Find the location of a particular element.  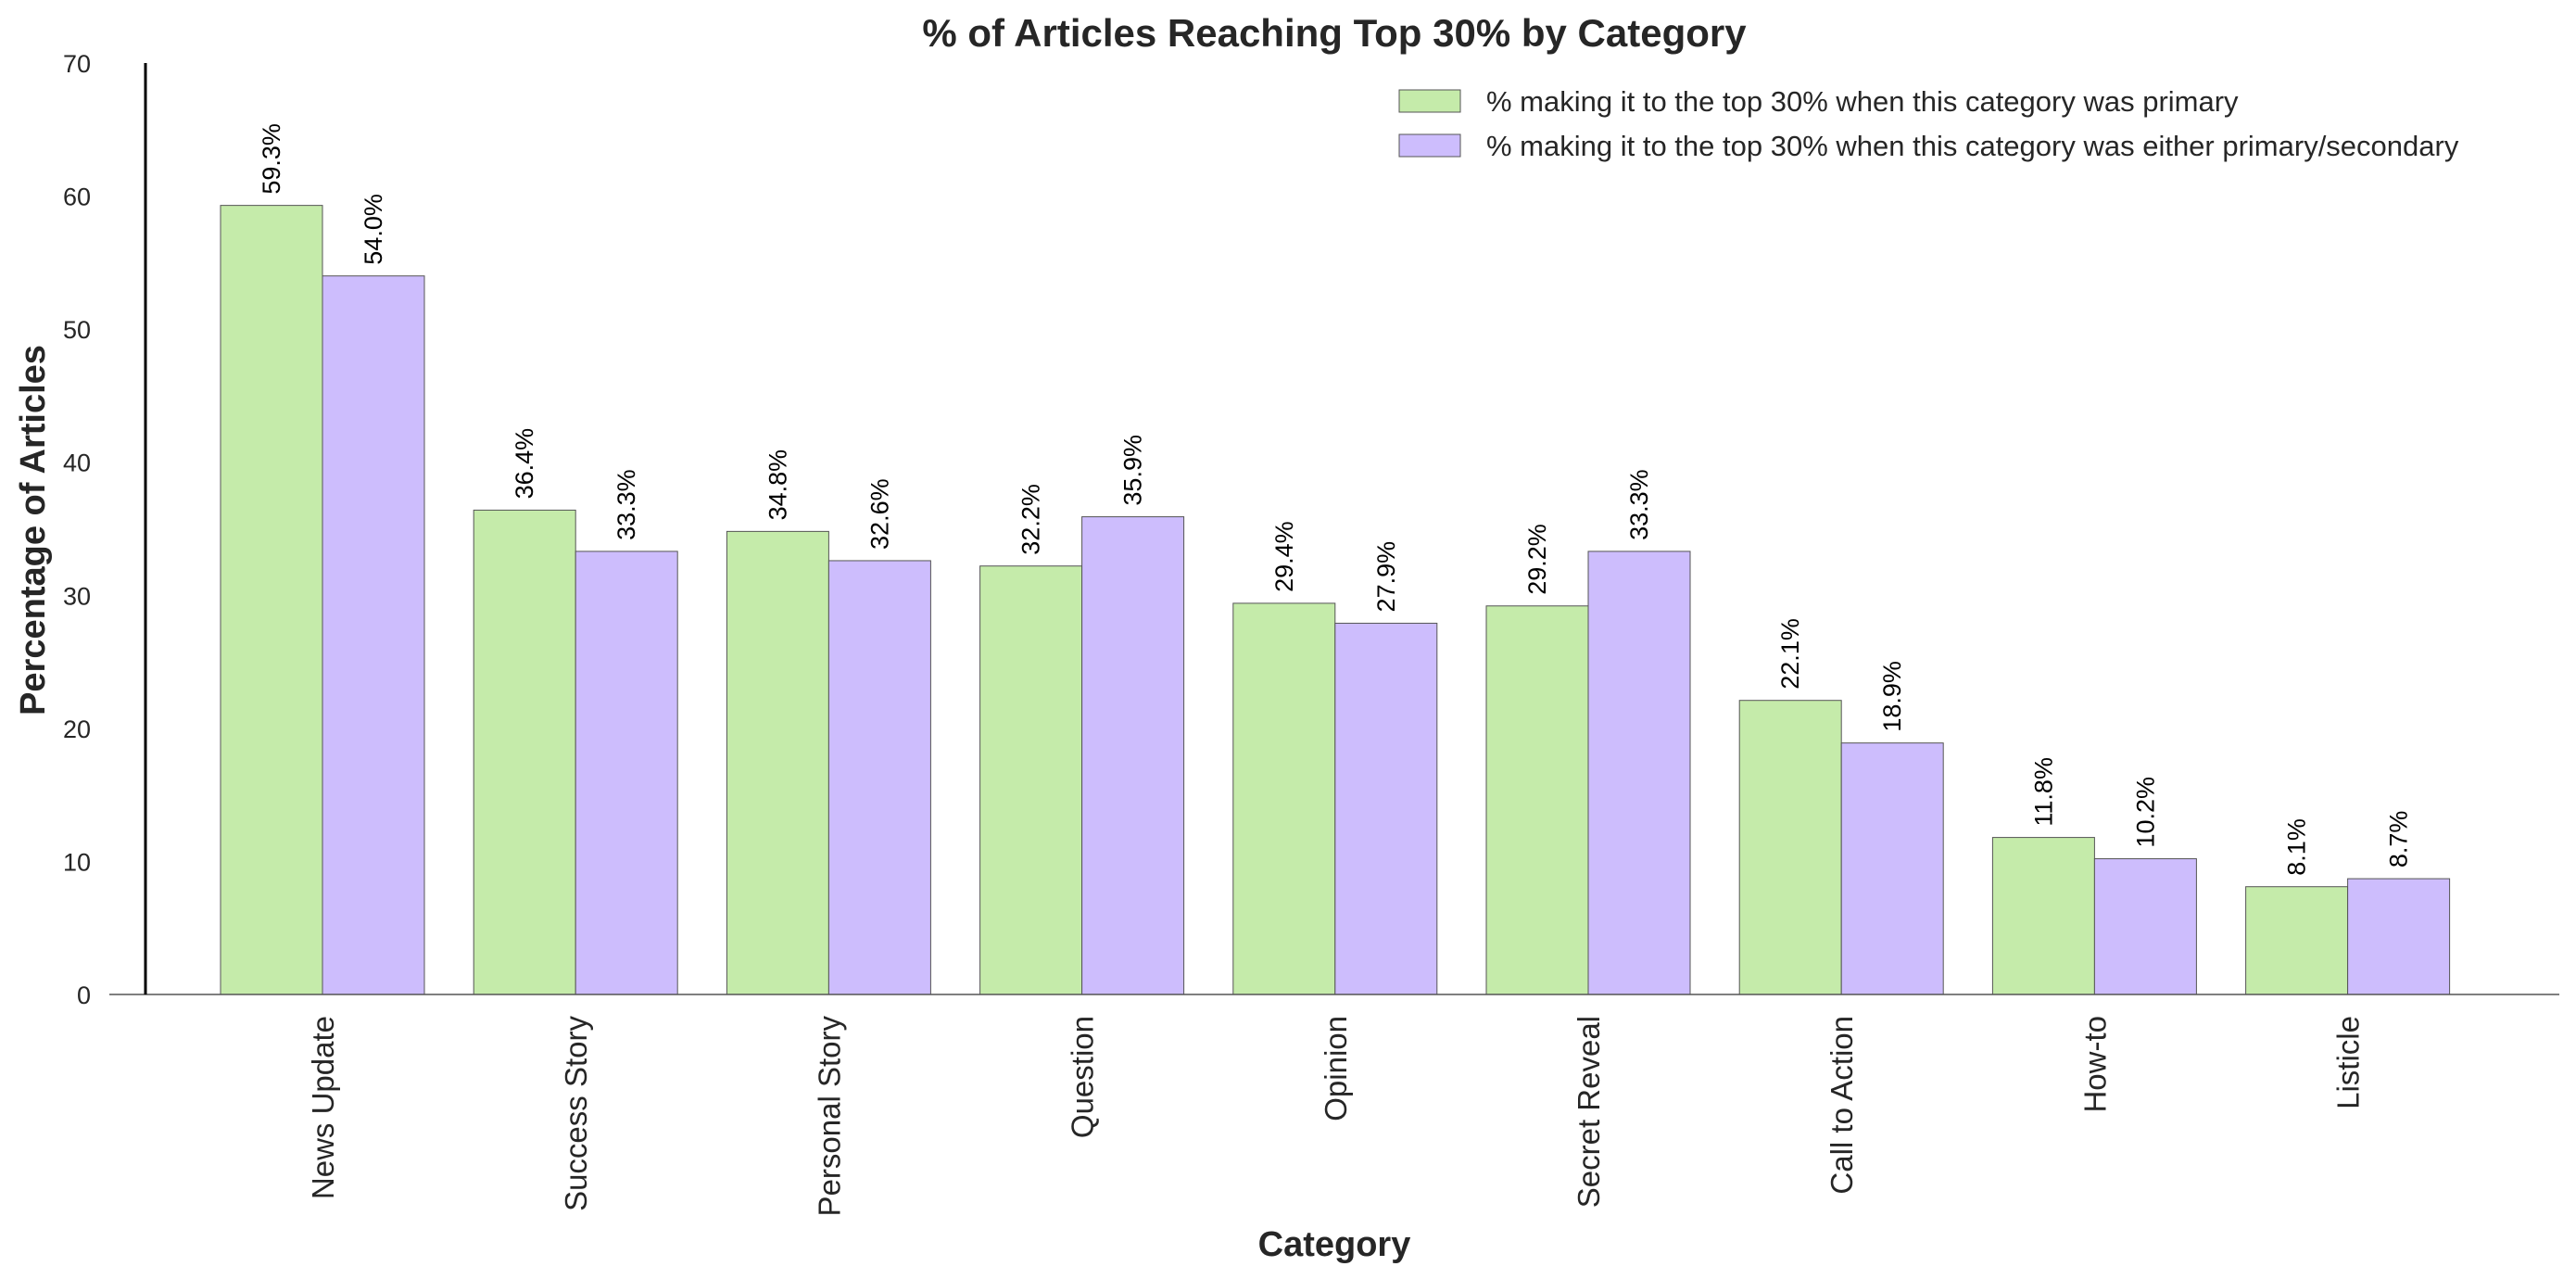

bar-value-label: 8.7% is located at coordinates (2399, 839).